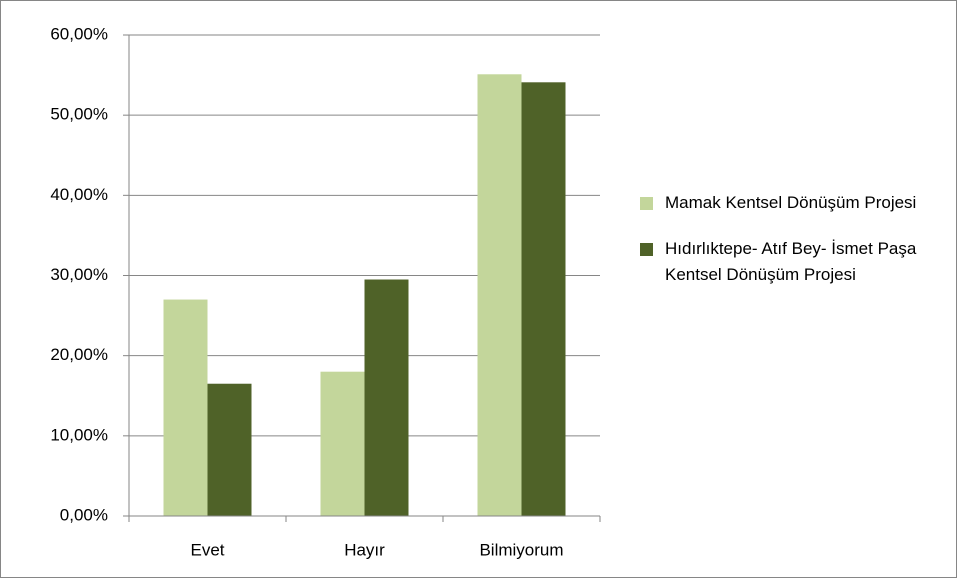  Describe the element at coordinates (79, 33) in the screenshot. I see `y-tick-label: 60,00%` at that location.